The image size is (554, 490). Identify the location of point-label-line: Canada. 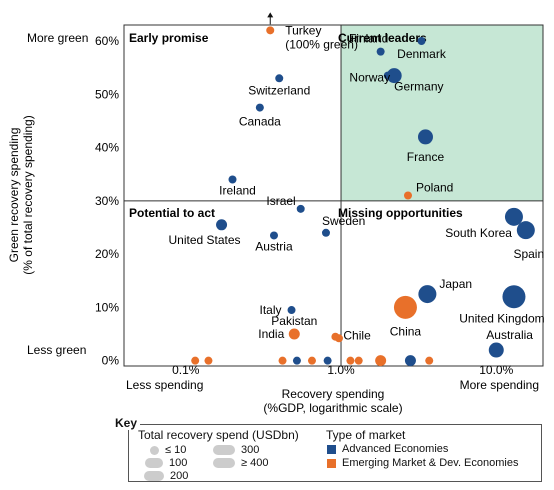
(260, 122).